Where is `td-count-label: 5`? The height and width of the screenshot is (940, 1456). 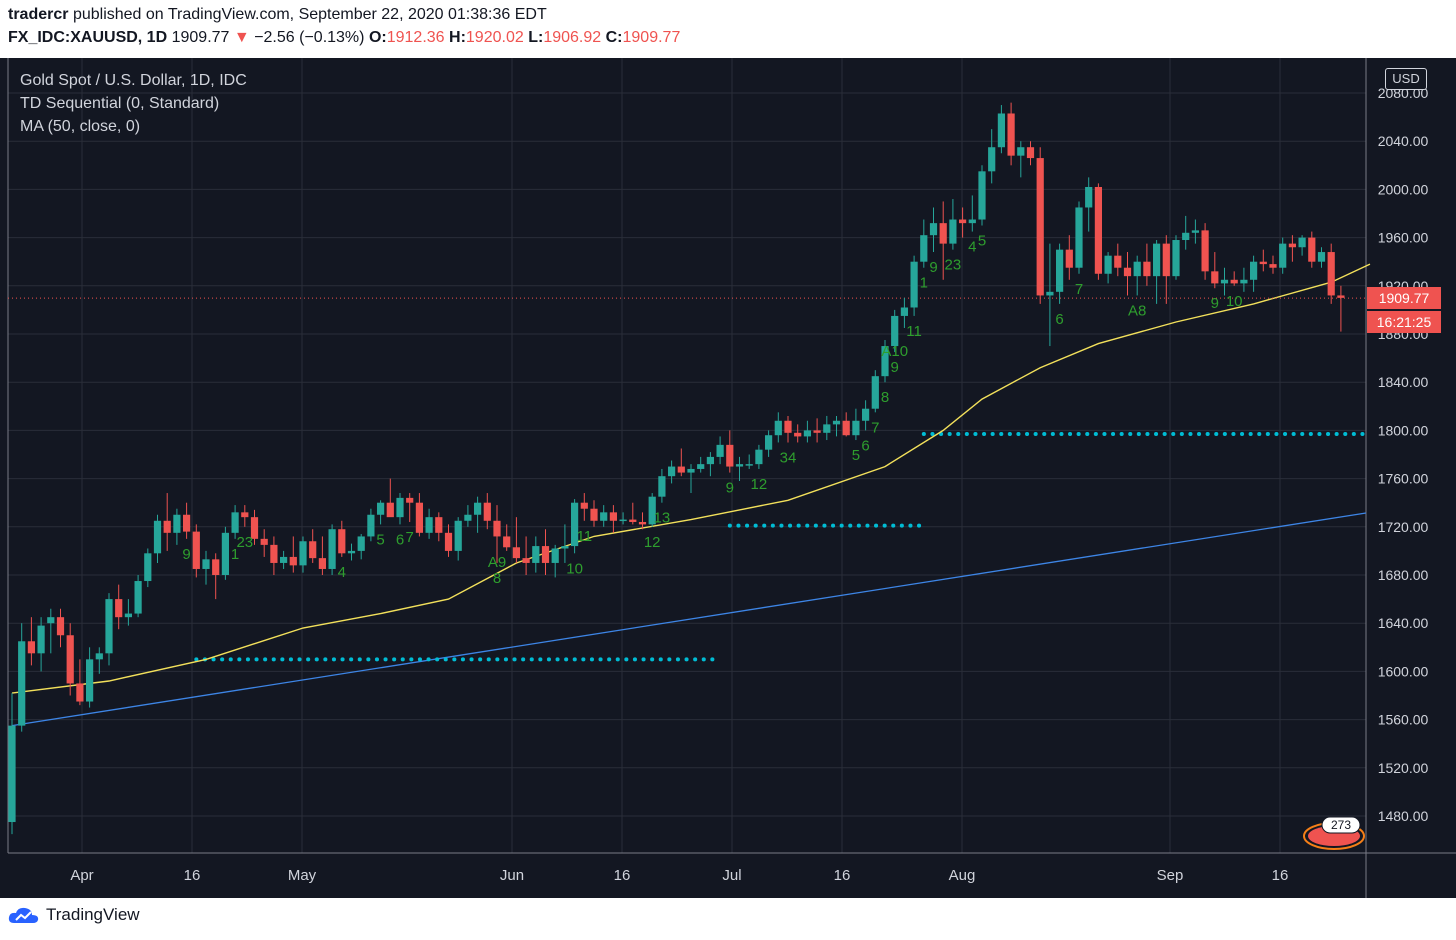
td-count-label: 5 is located at coordinates (856, 455).